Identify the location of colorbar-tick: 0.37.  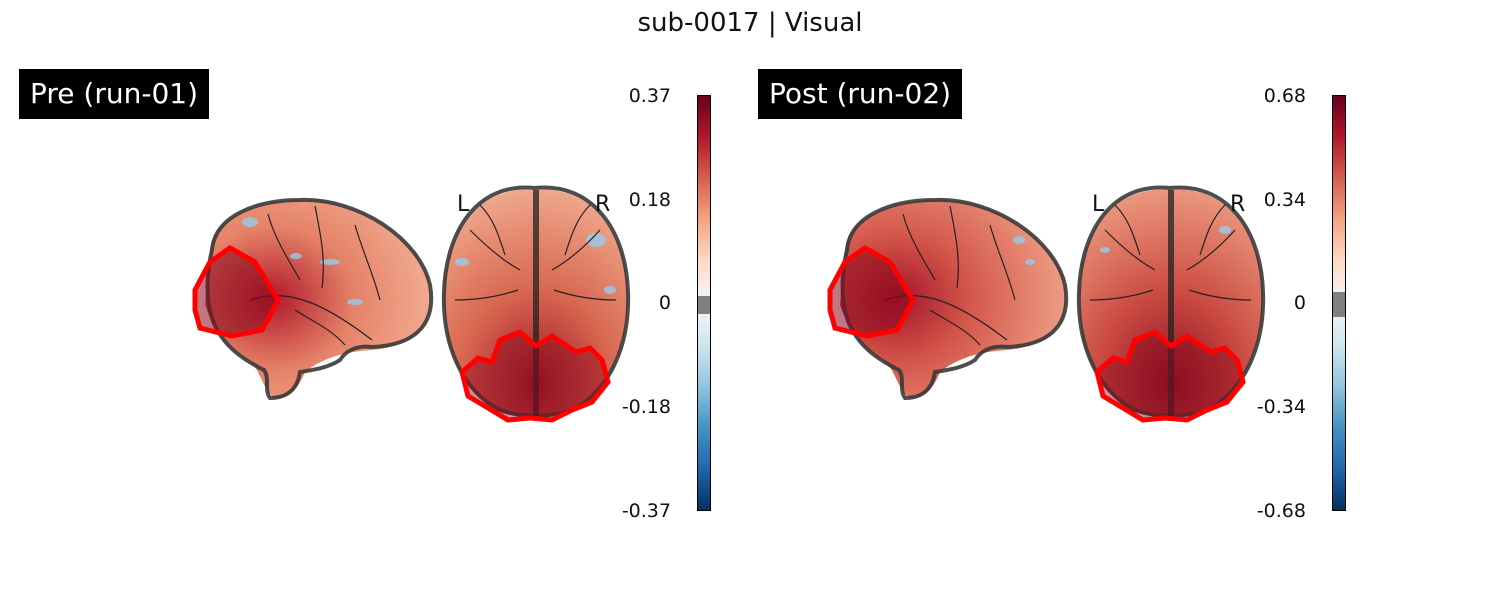
(649, 96).